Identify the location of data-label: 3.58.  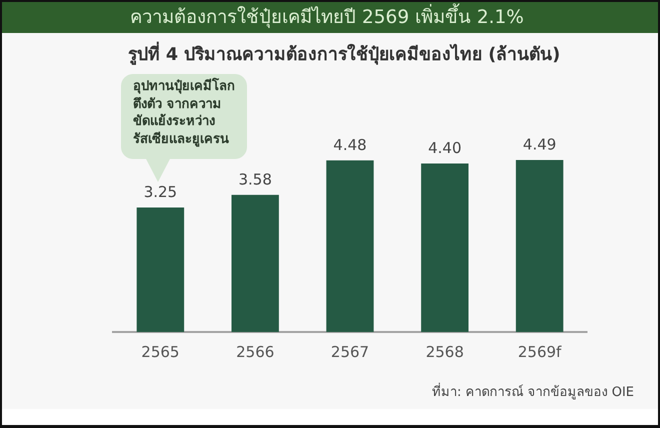
(255, 179).